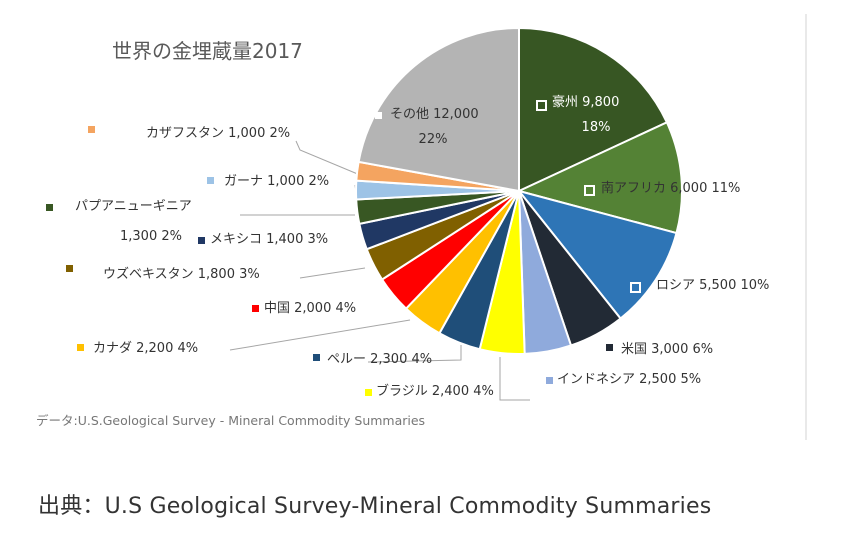 The image size is (863, 545). I want to click on slice-6-marker, so click(368, 392).